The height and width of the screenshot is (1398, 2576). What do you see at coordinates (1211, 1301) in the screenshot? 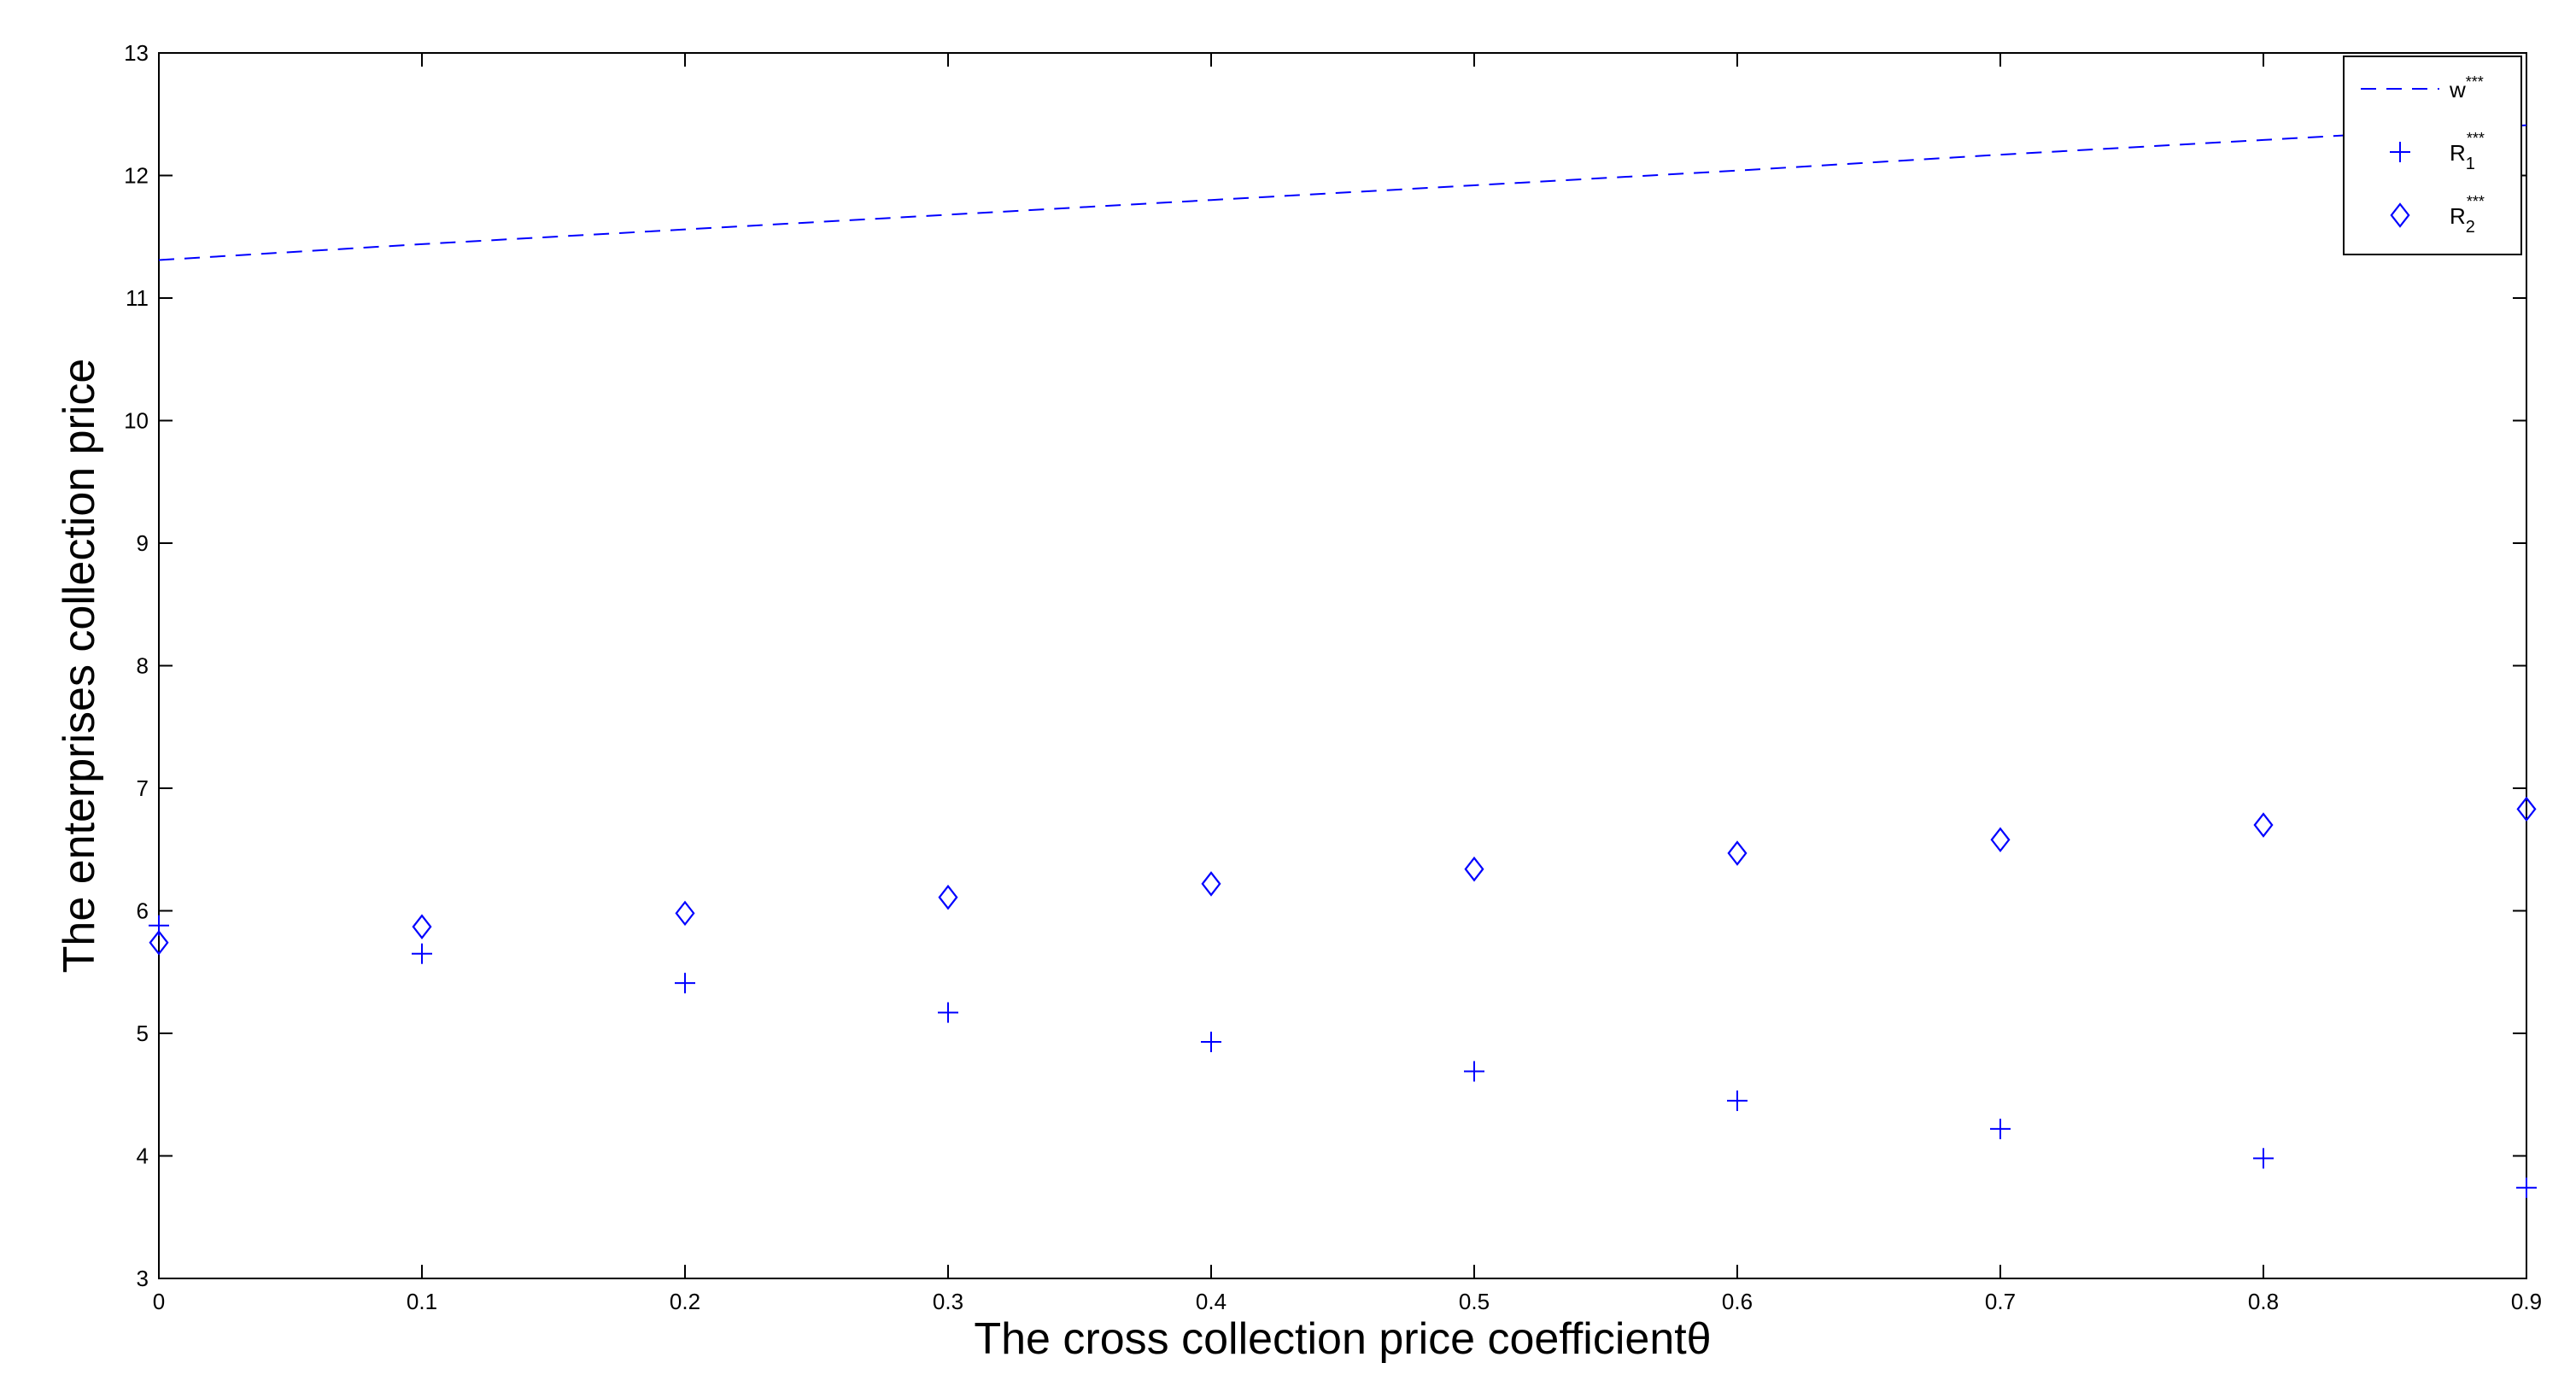
I see `x-tick-label: 0.4` at bounding box center [1211, 1301].